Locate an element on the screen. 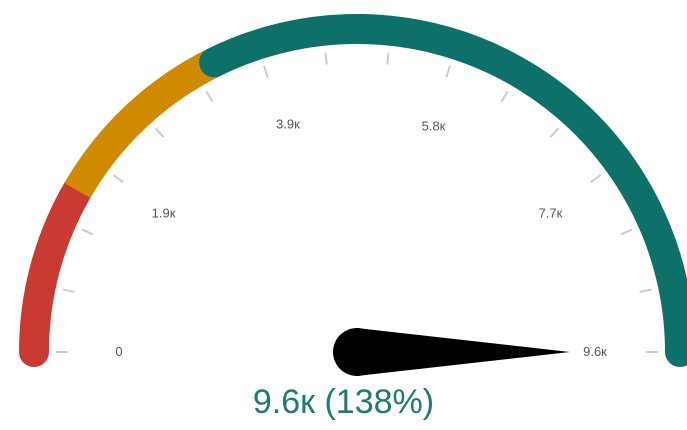 The image size is (687, 430). gauge-needle-group is located at coordinates (451, 352).